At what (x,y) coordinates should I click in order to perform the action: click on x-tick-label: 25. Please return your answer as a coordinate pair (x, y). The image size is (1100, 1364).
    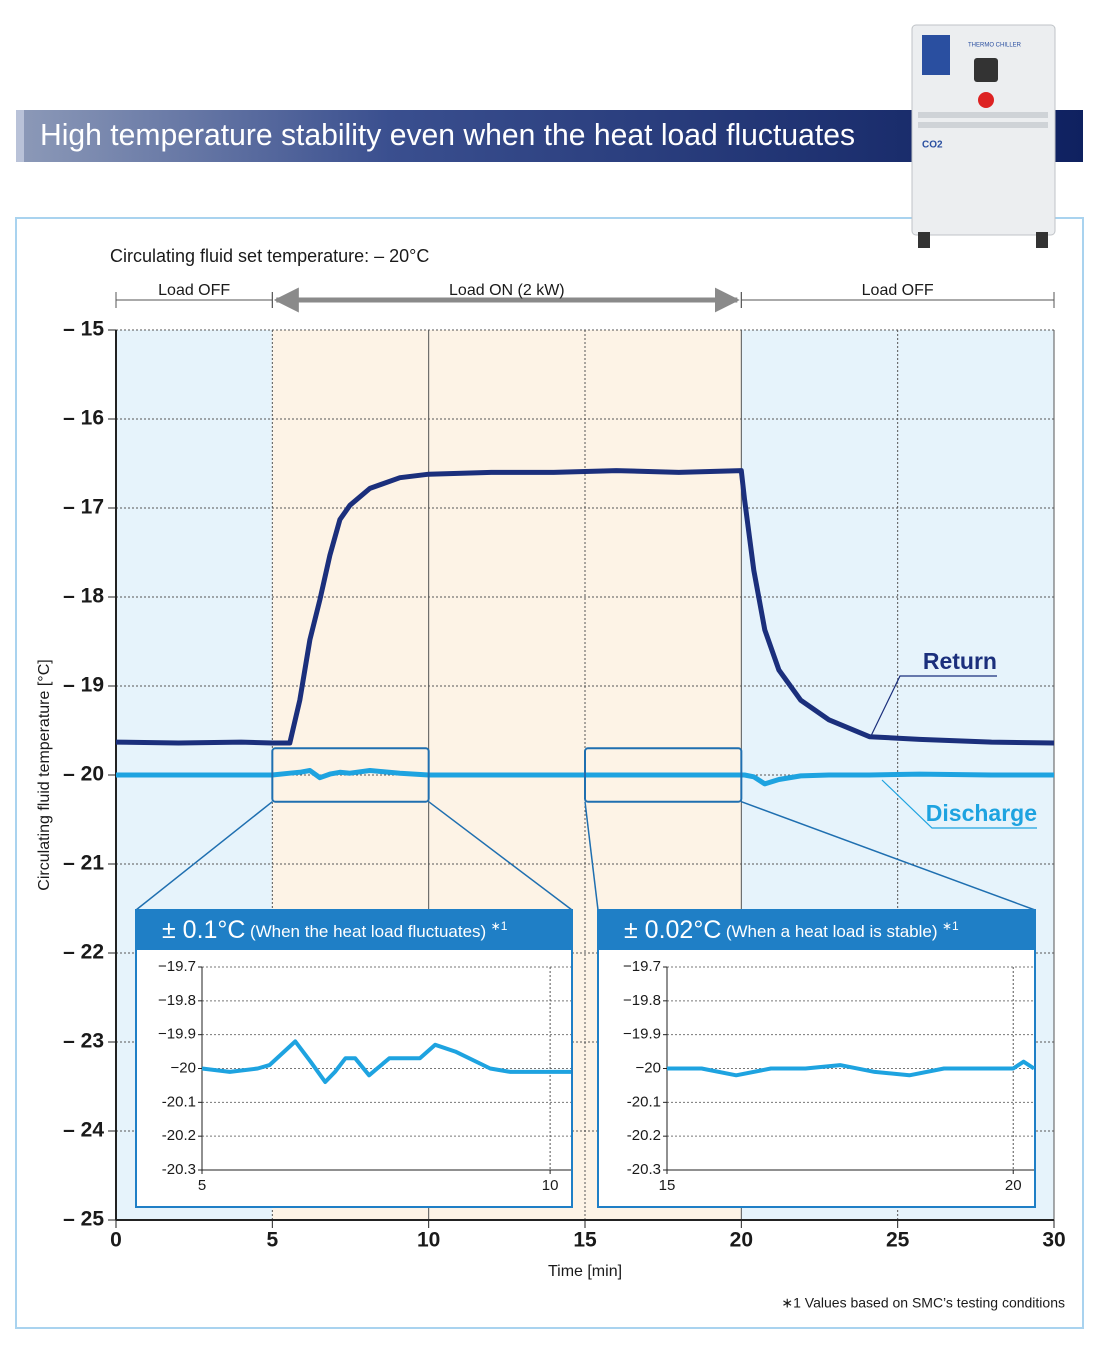
    Looking at the image, I should click on (898, 1240).